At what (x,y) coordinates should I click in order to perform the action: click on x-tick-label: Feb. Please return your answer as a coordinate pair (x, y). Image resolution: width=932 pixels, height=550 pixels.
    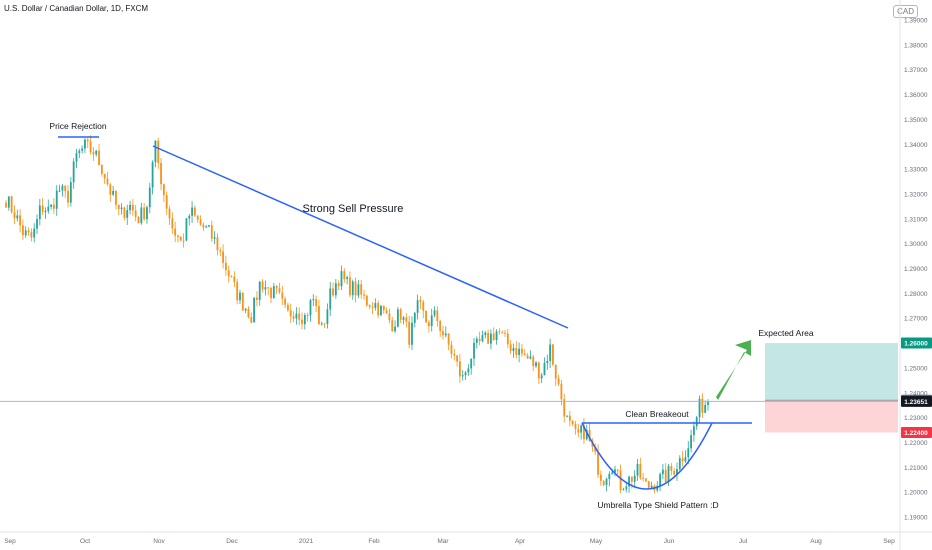
    Looking at the image, I should click on (374, 541).